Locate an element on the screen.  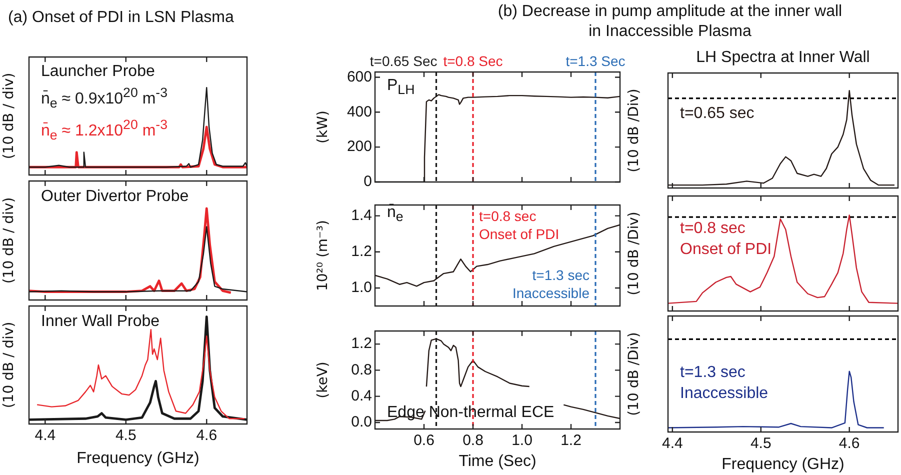
chart-title: LH Spectra at Inner Wall is located at coordinates (783, 58).